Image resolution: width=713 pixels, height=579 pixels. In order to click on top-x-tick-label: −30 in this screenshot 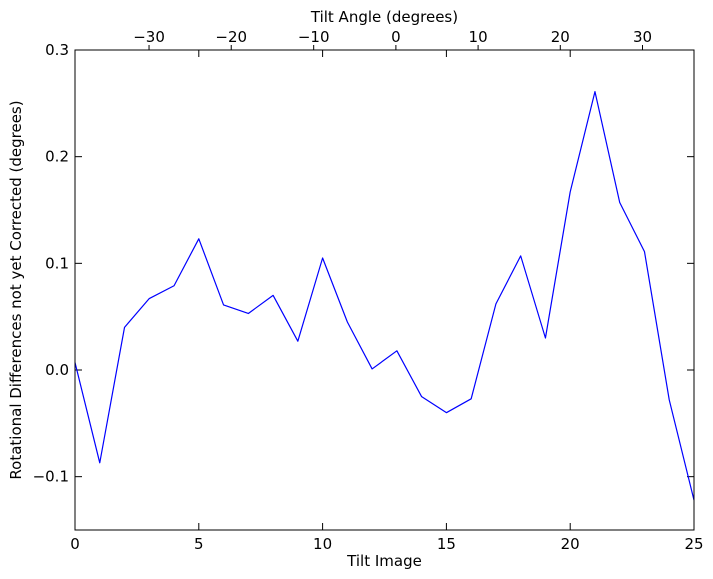, I will do `click(149, 37)`.